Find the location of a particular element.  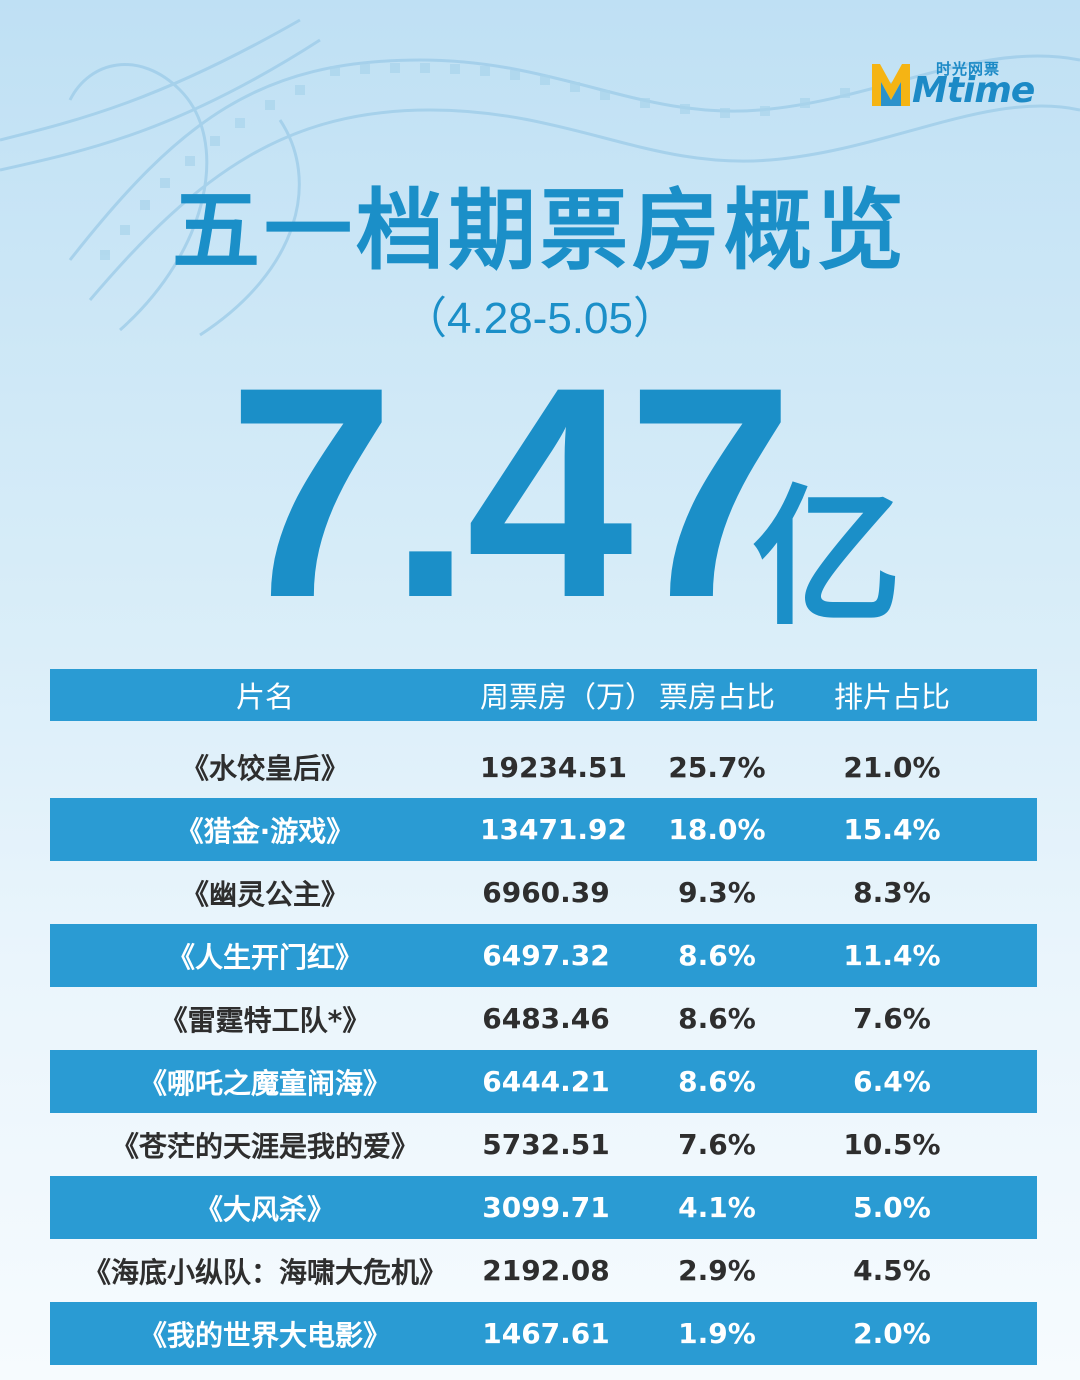

header-box-office-share: 票房占比 is located at coordinates (716, 697).